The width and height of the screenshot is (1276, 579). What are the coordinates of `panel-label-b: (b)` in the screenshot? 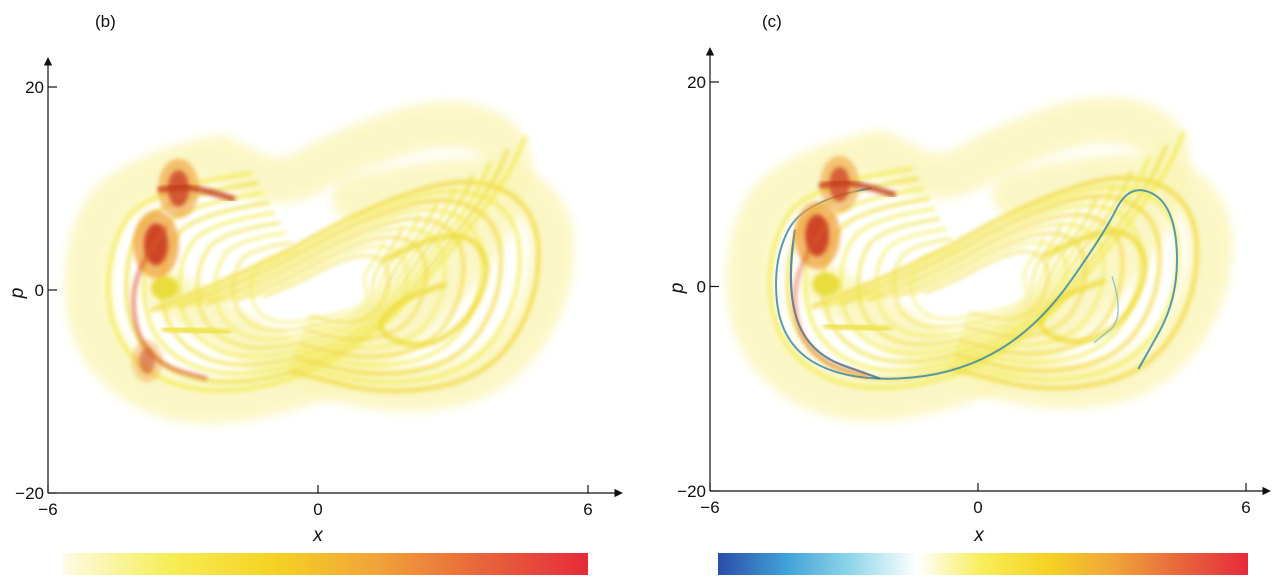 It's located at (105, 21).